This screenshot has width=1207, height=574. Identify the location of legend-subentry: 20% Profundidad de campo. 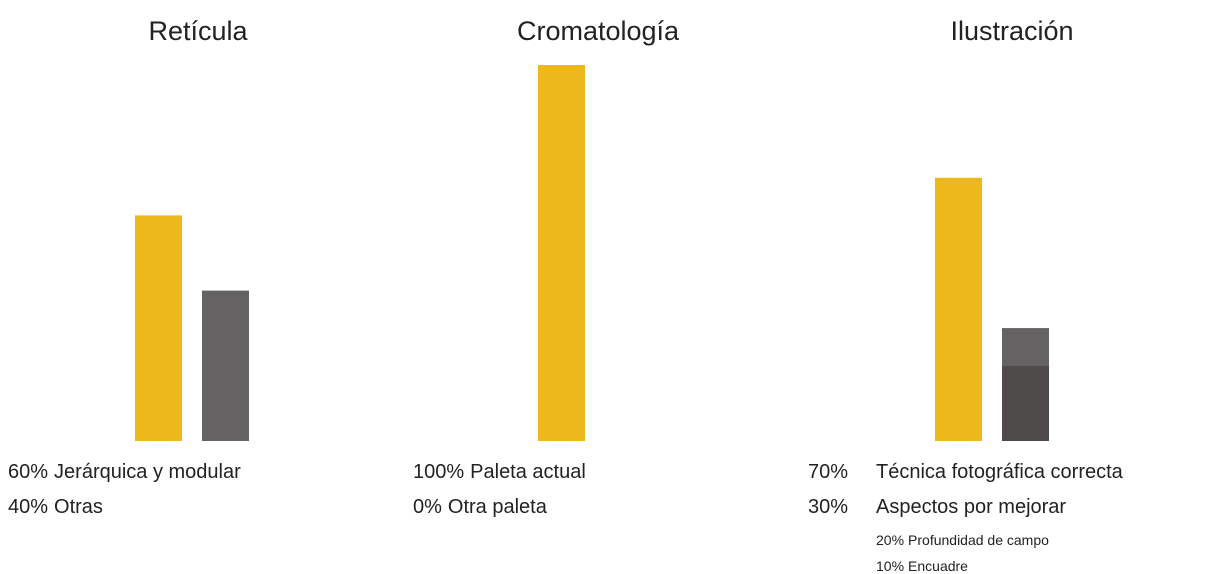
(962, 540).